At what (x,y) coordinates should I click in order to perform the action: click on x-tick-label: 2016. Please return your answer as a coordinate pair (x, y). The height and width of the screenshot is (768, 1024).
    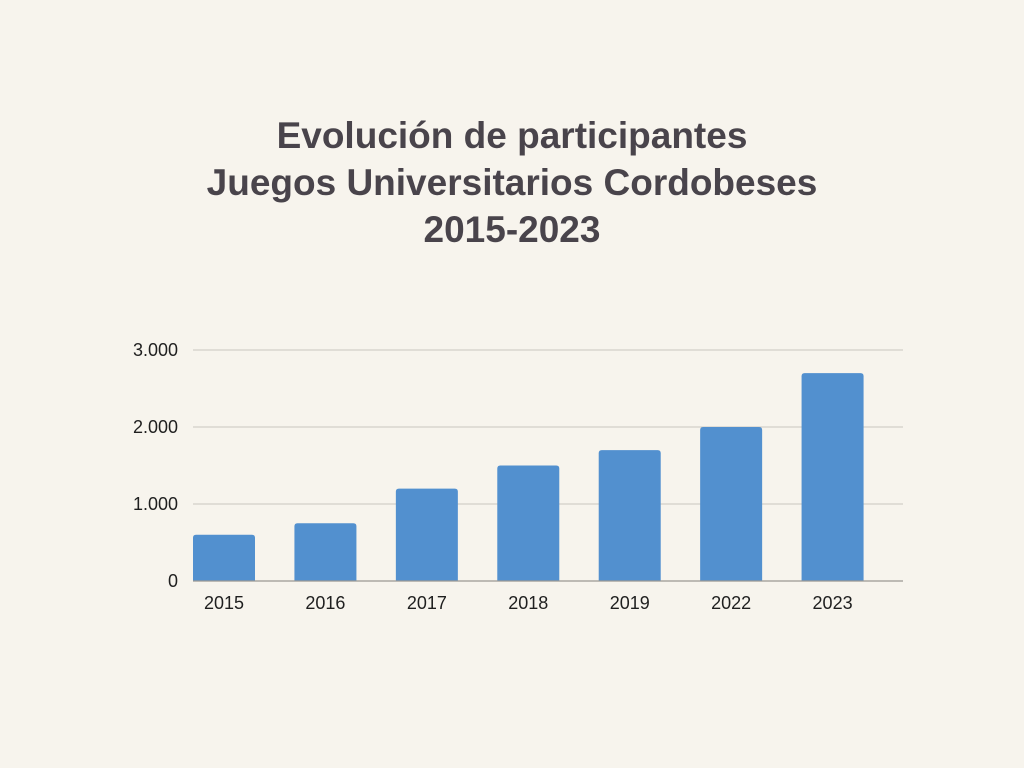
    Looking at the image, I should click on (325, 603).